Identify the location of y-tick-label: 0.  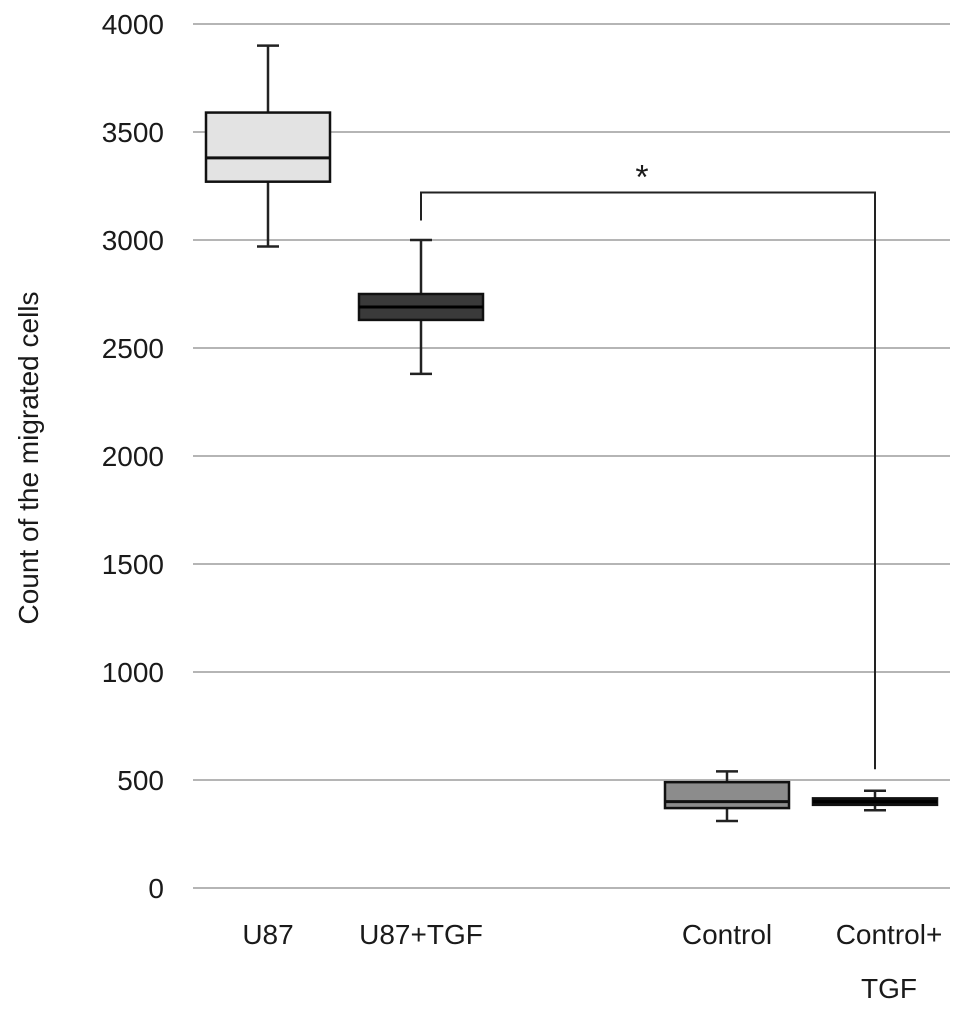
(156, 888).